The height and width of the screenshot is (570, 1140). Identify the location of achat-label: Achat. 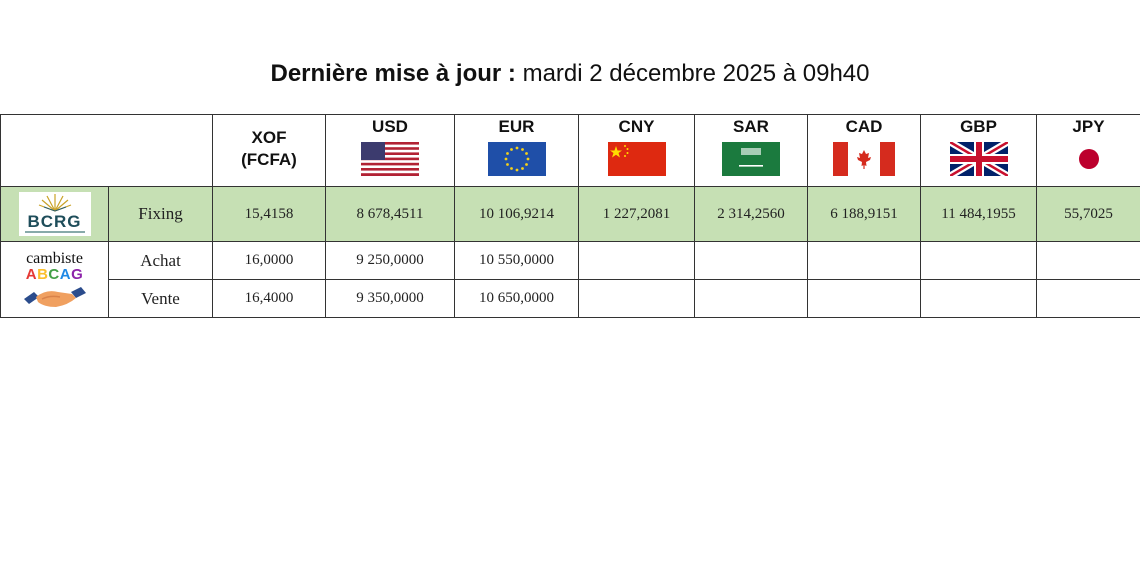
(160, 260).